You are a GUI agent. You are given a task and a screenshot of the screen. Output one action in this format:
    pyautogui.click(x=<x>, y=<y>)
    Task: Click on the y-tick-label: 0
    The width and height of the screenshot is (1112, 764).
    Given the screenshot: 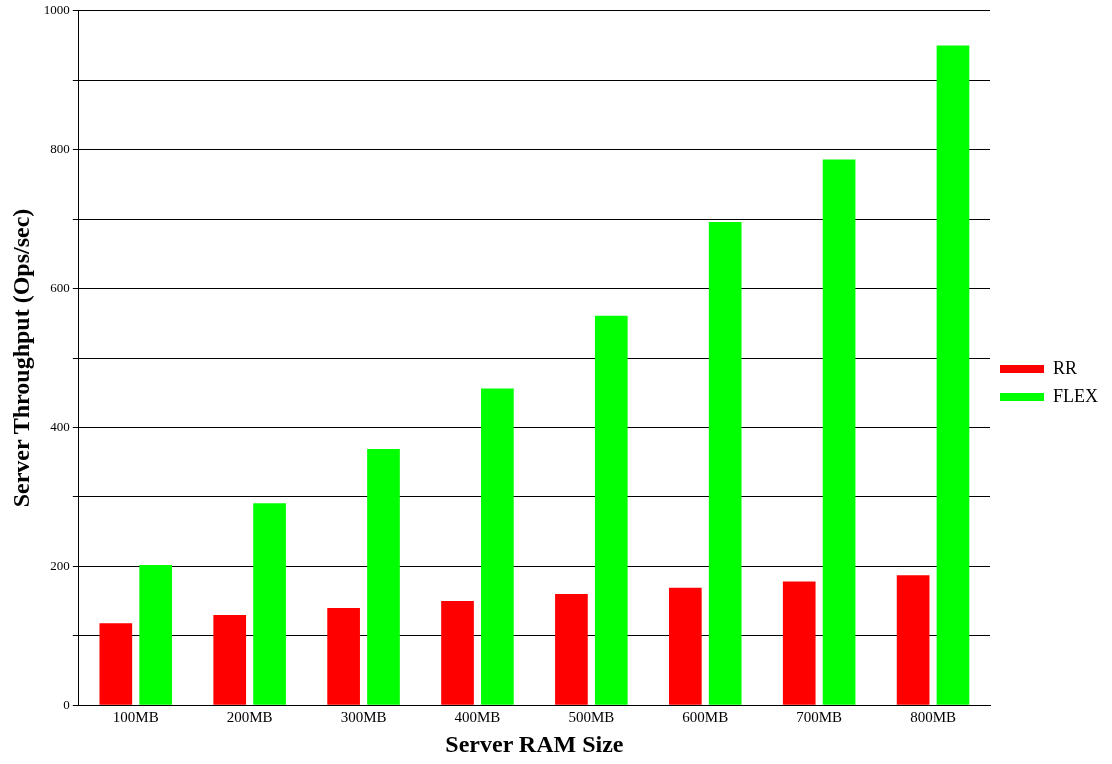 What is the action you would take?
    pyautogui.click(x=66, y=704)
    